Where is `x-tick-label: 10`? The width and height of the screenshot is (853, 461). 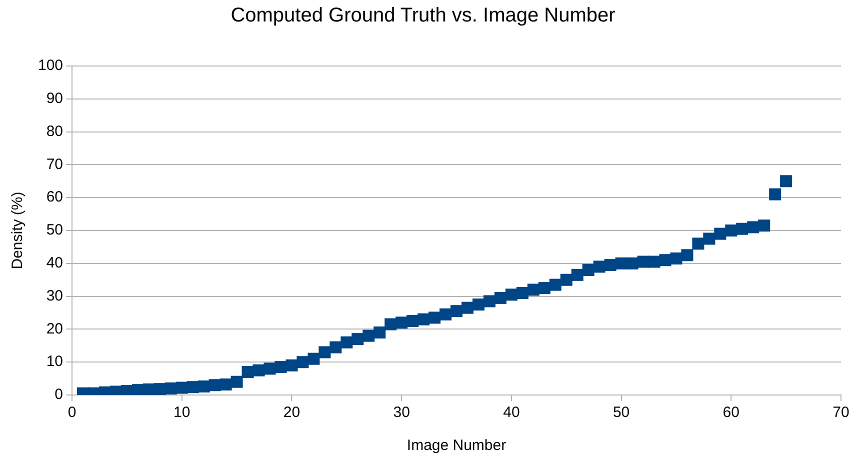 x-tick-label: 10 is located at coordinates (182, 413).